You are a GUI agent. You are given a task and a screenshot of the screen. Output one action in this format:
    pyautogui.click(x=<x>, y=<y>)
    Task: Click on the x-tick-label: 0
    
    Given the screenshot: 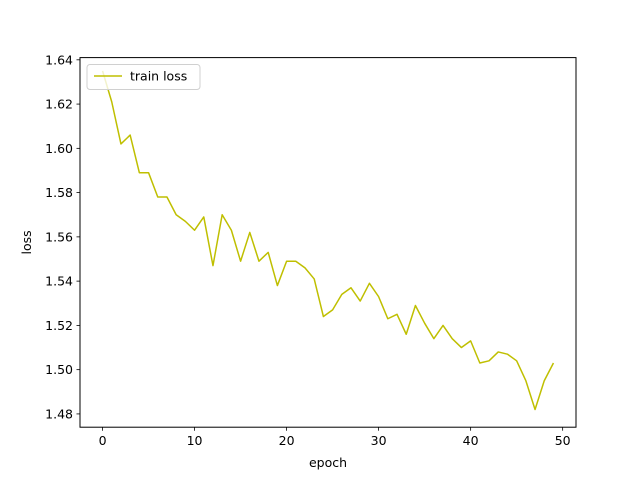 What is the action you would take?
    pyautogui.click(x=103, y=440)
    